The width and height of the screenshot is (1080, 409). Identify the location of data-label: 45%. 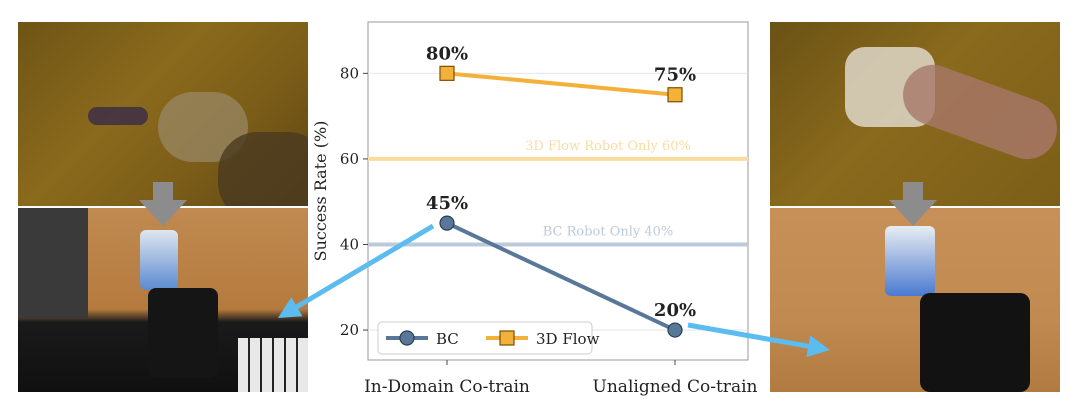
(447, 203).